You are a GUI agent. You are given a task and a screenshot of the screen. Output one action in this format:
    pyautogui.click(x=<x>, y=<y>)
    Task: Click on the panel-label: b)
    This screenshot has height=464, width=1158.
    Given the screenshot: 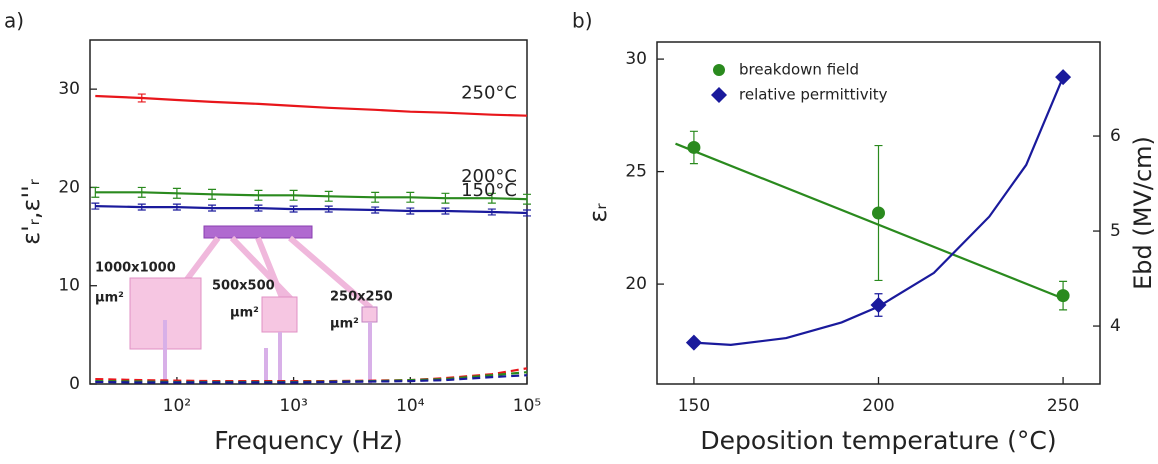 What is the action you would take?
    pyautogui.click(x=582, y=21)
    